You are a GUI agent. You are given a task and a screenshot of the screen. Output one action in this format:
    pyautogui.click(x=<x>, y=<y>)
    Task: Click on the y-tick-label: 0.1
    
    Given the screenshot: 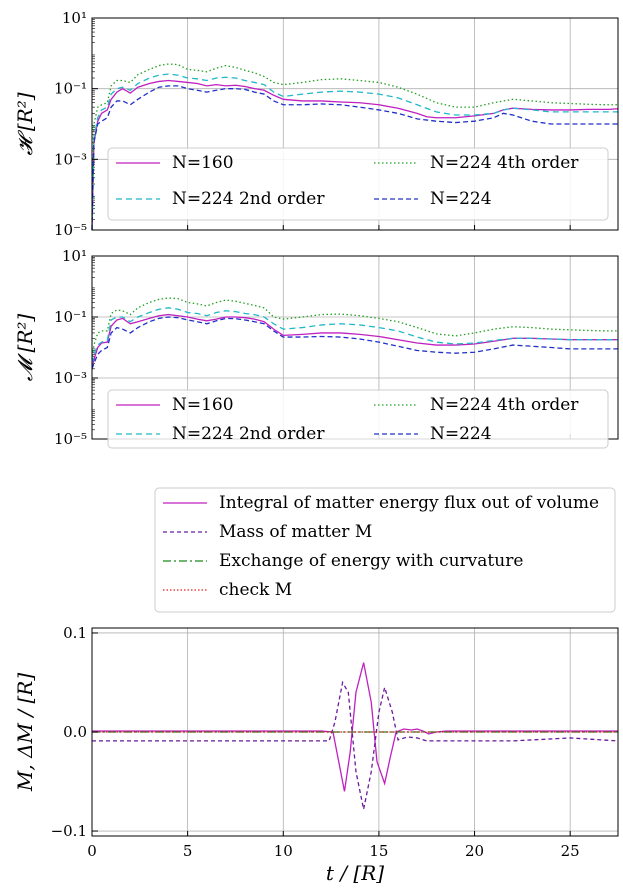 What is the action you would take?
    pyautogui.click(x=75, y=633)
    